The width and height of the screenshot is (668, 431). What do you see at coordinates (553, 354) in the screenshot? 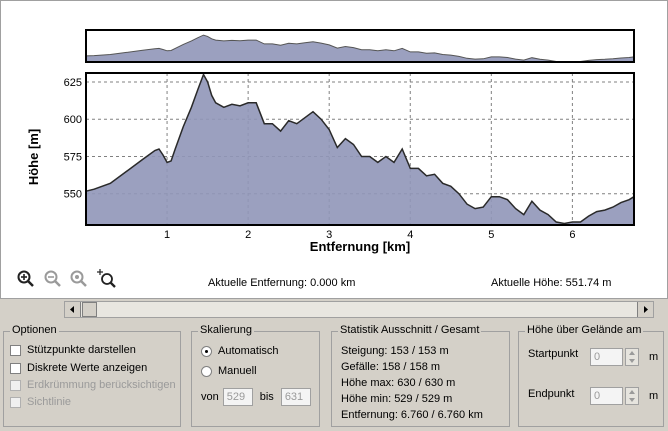
I see `startpunkt-label: Startpunkt` at bounding box center [553, 354].